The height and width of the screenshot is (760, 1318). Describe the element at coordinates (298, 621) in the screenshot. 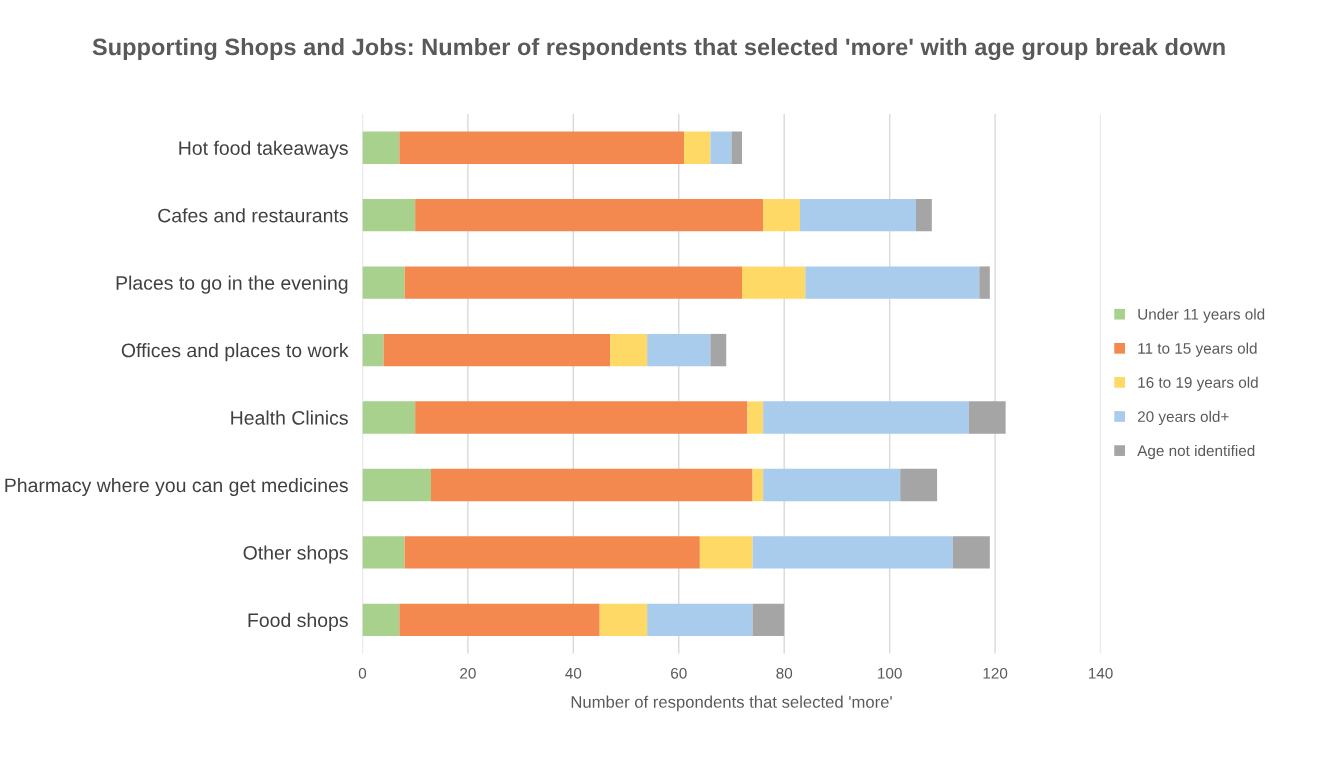

I see `y-tick-label: Food shops` at that location.